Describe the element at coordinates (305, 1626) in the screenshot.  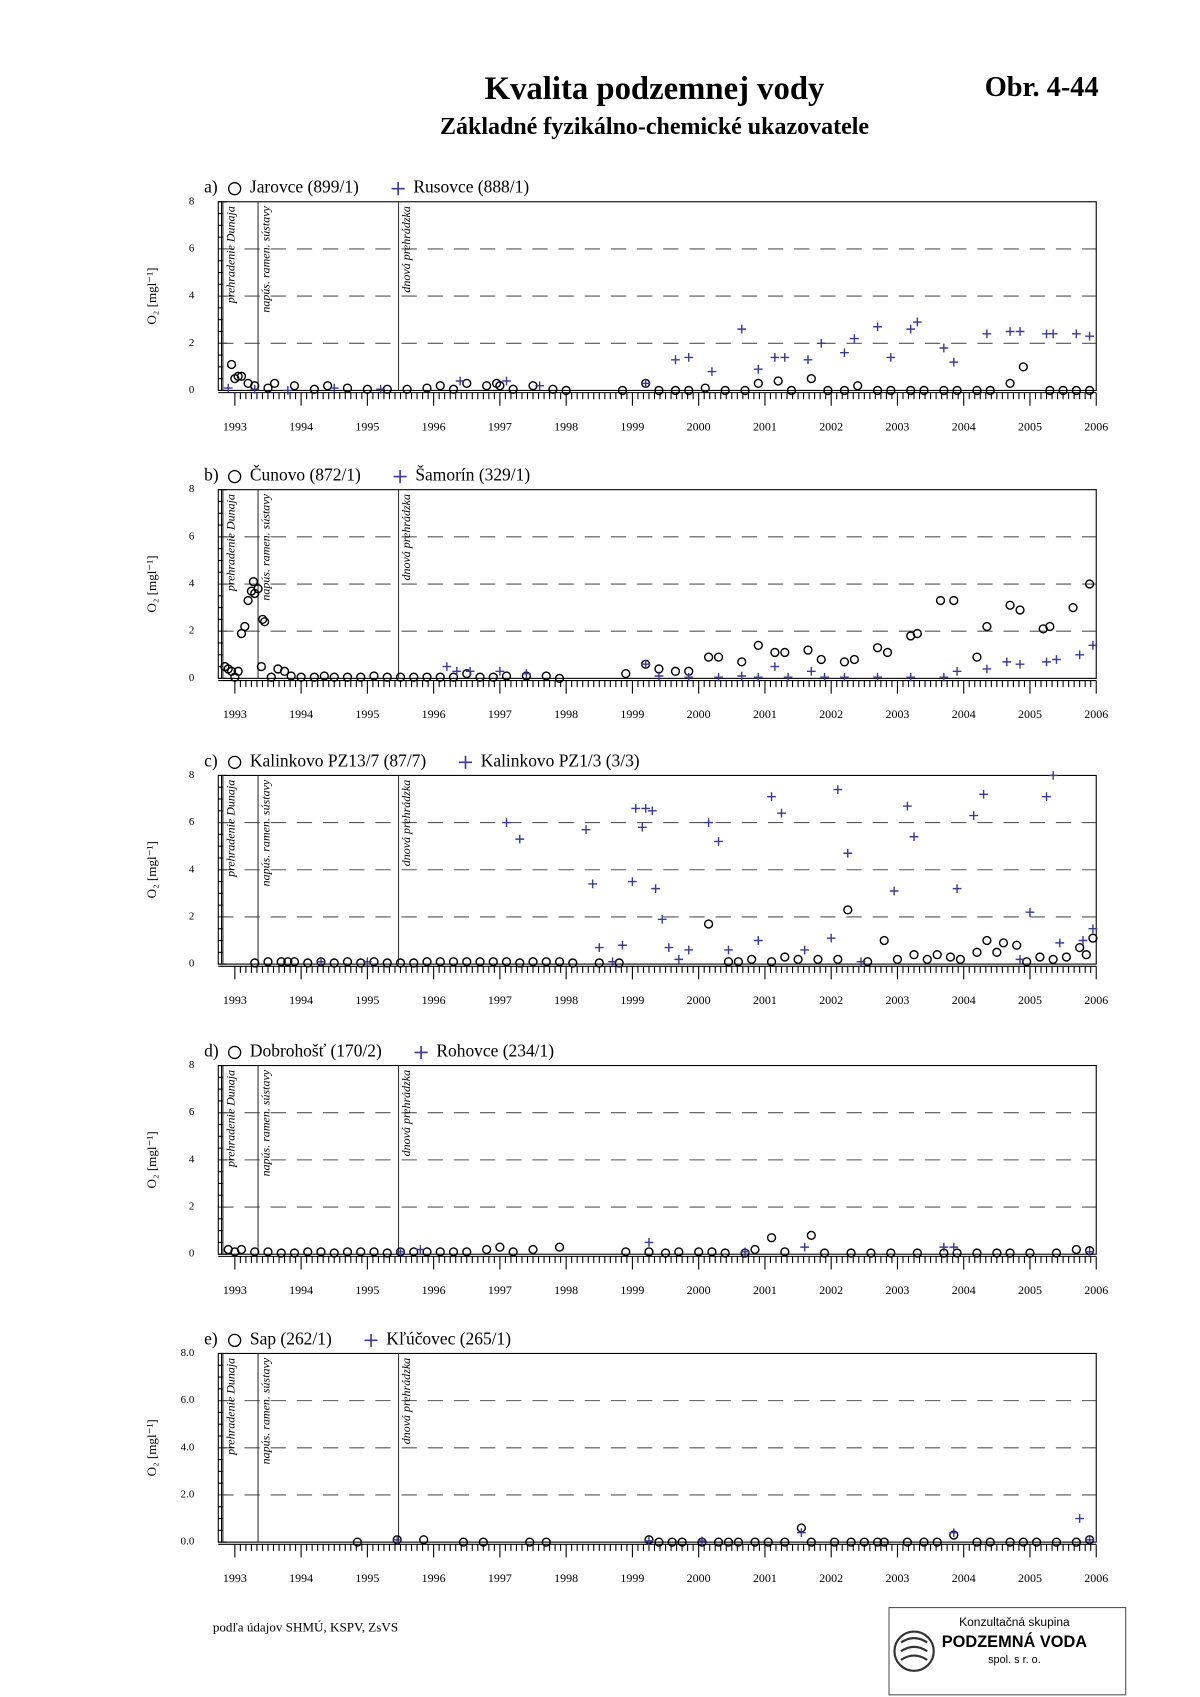
I see `source-note: podľa údajov SHMÚ, KSPV, ZsVS` at that location.